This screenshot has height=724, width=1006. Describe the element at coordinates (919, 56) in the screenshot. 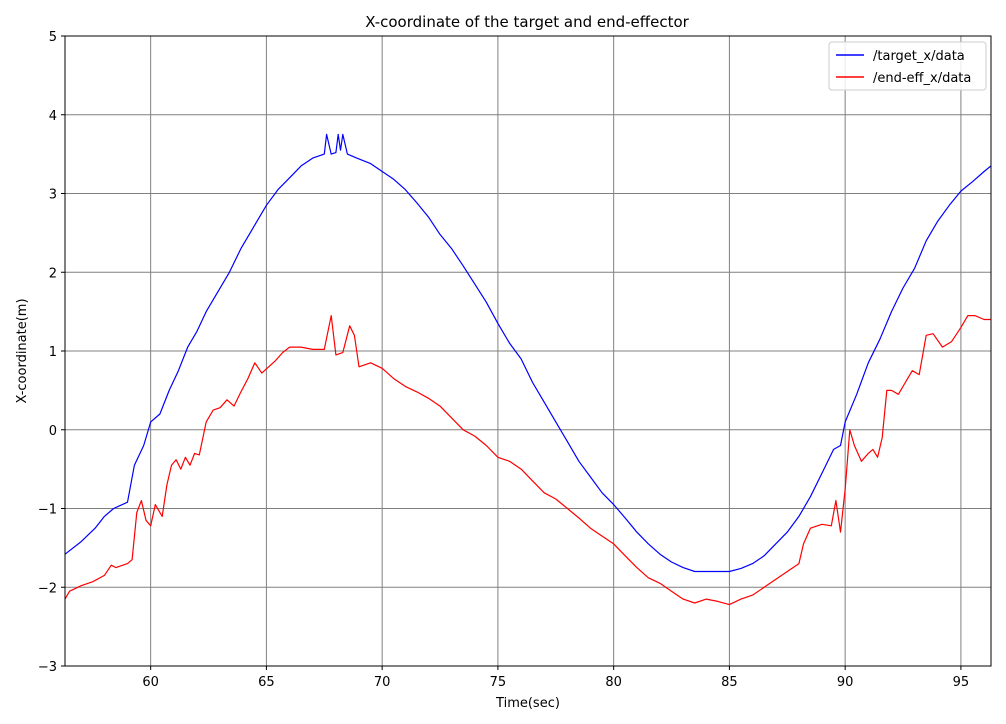

I see `legend-label: /target_x/data` at that location.